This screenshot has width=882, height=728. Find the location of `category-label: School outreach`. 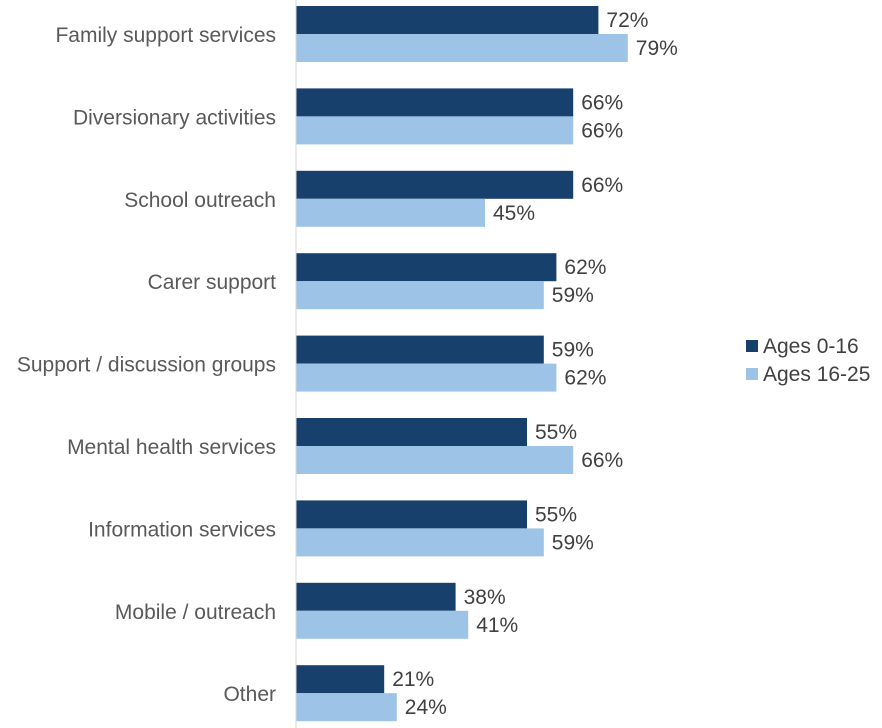

category-label: School outreach is located at coordinates (200, 200).